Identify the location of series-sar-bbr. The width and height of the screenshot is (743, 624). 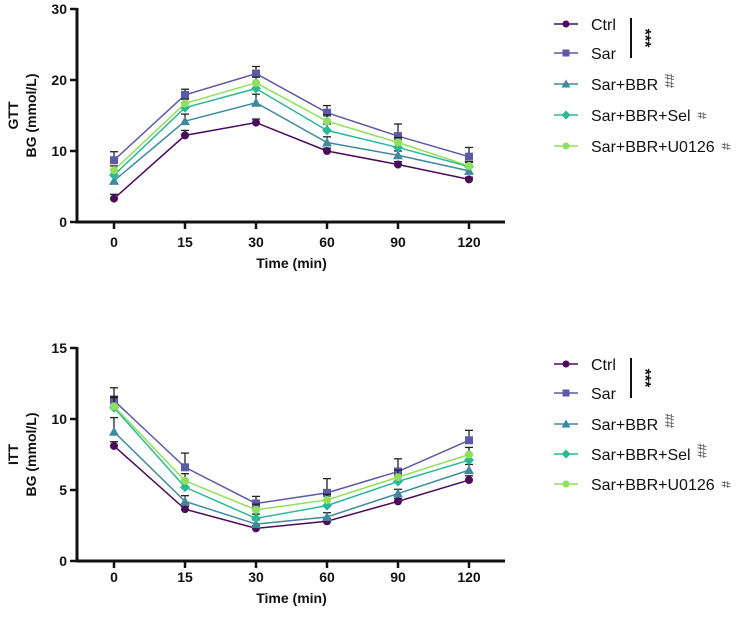
(291, 472).